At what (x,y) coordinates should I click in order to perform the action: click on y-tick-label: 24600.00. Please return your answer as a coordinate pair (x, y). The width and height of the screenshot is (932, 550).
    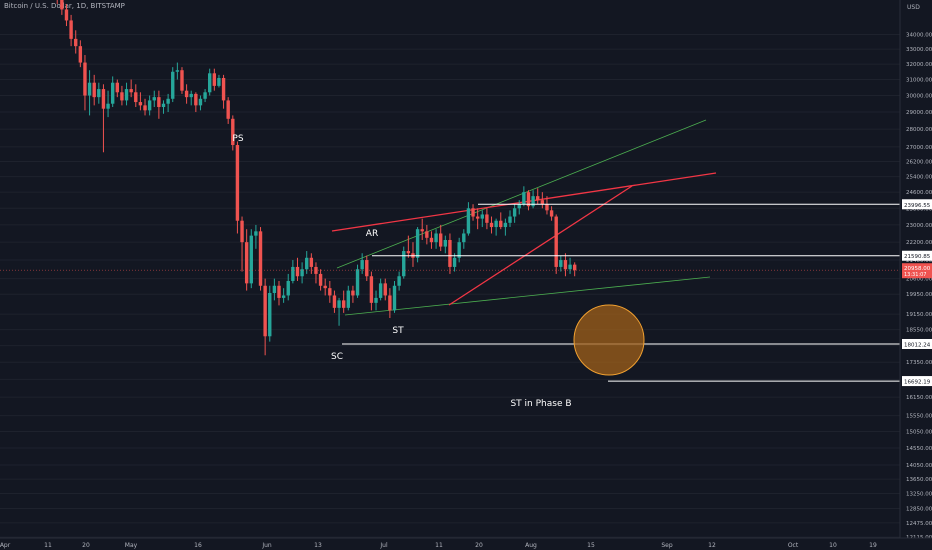
    Looking at the image, I should click on (919, 193).